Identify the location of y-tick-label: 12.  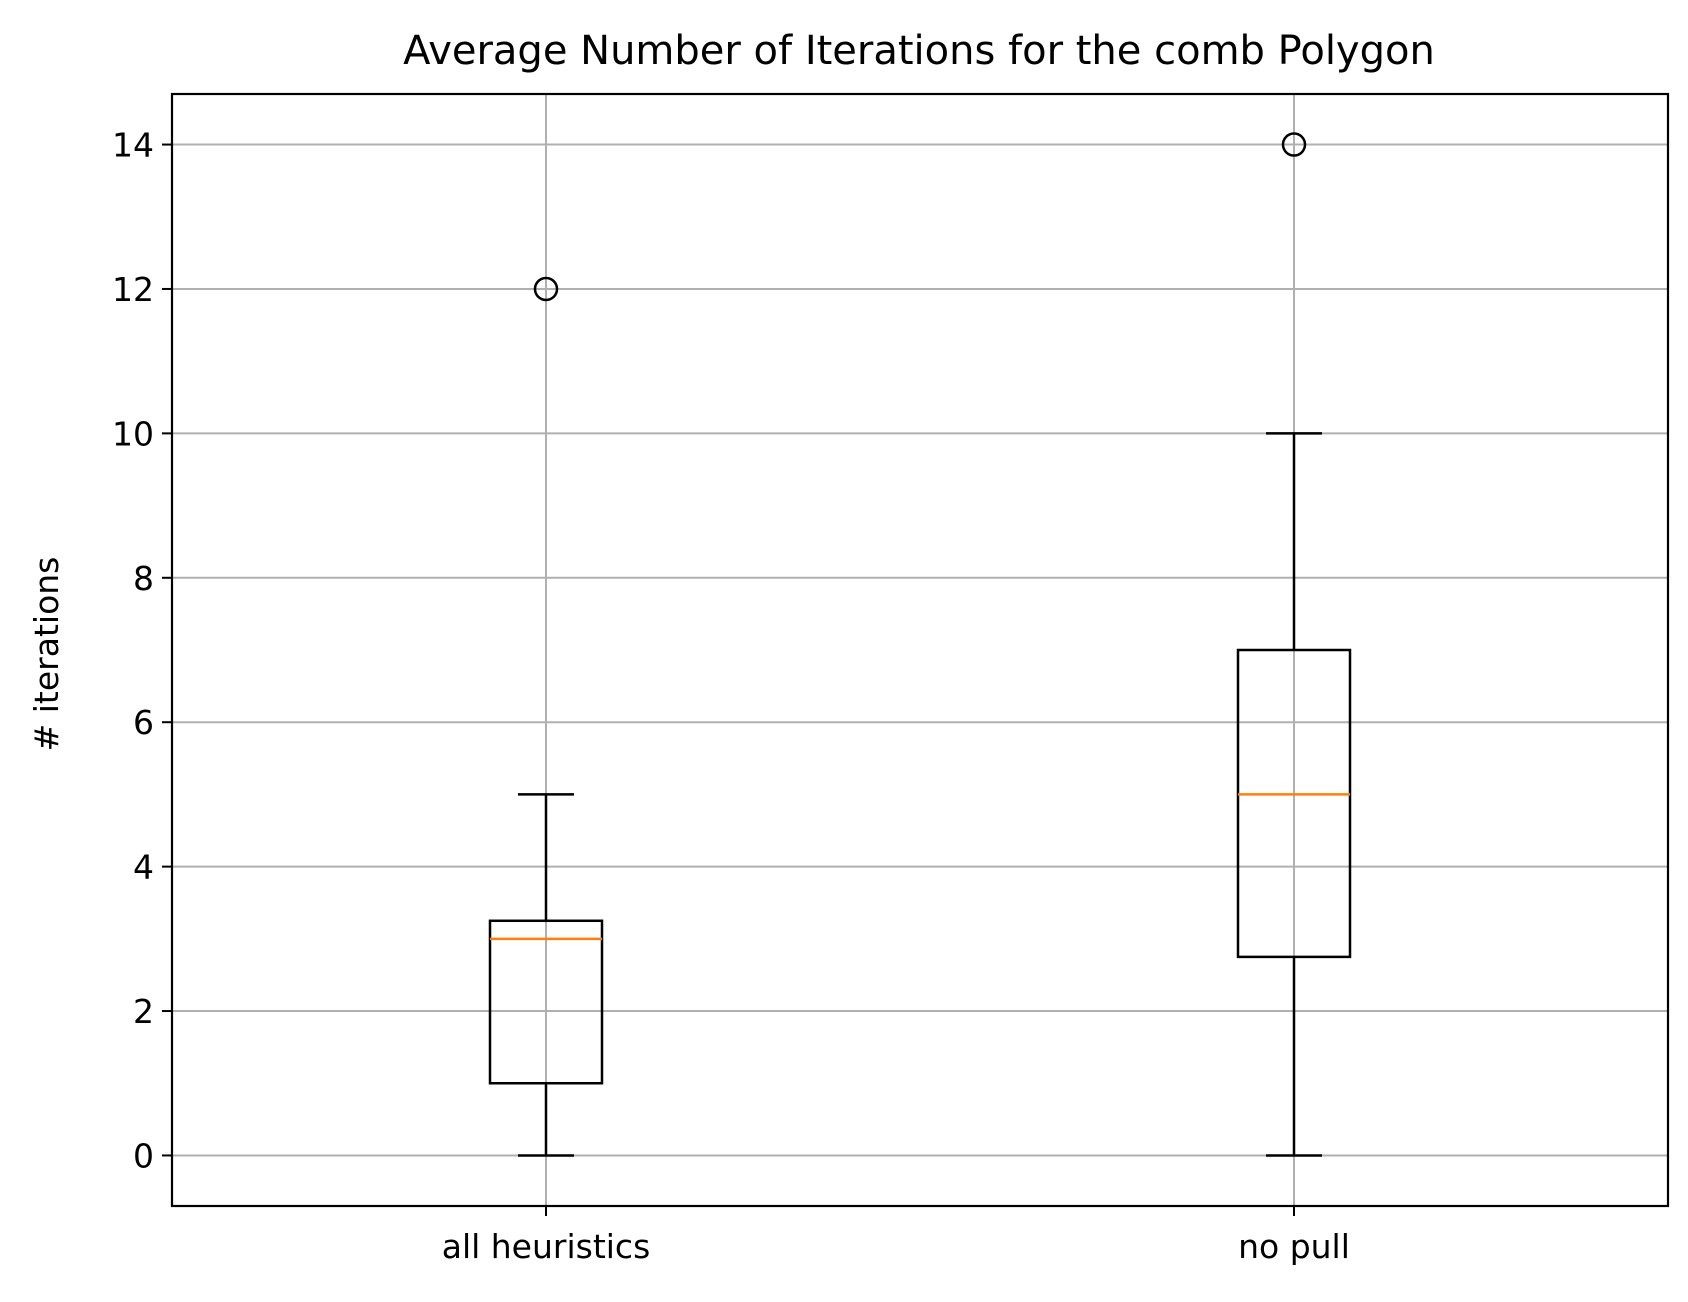
(133, 289).